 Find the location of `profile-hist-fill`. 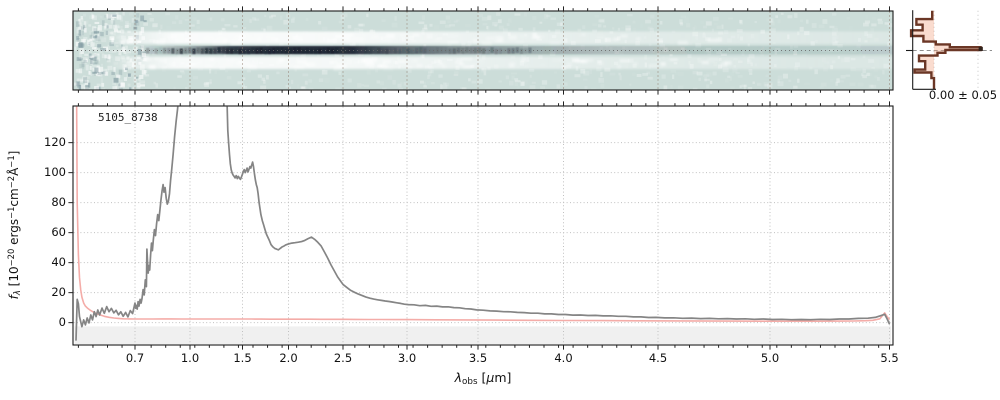

profile-hist-fill is located at coordinates (946, 50).